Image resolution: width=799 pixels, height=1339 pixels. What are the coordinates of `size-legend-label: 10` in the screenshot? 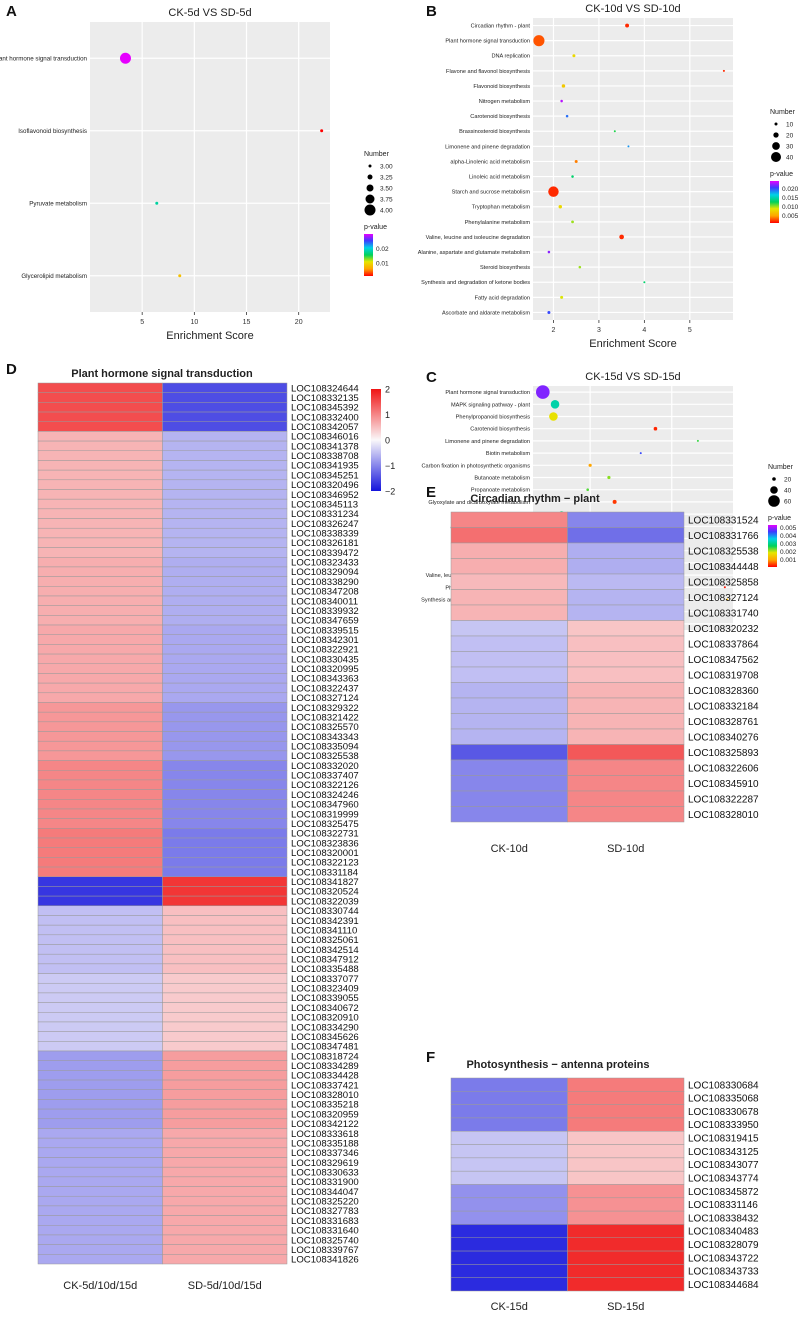 It's located at (790, 125).